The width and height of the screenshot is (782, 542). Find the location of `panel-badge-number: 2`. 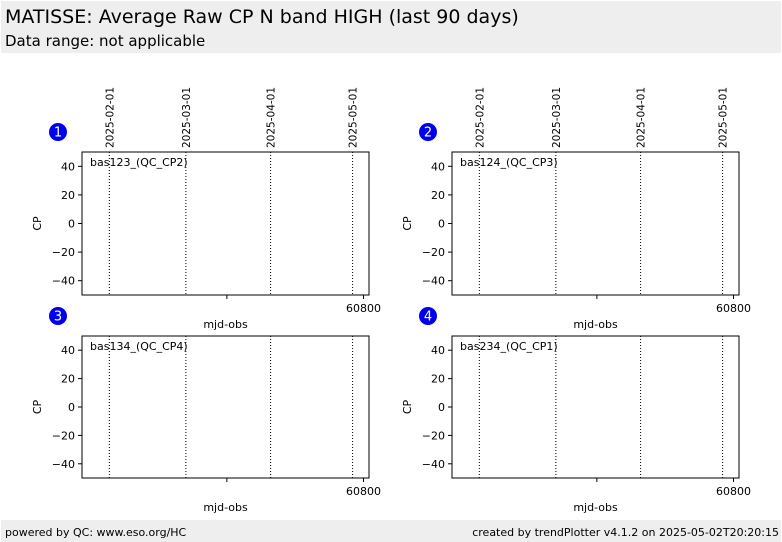

panel-badge-number: 2 is located at coordinates (428, 133).